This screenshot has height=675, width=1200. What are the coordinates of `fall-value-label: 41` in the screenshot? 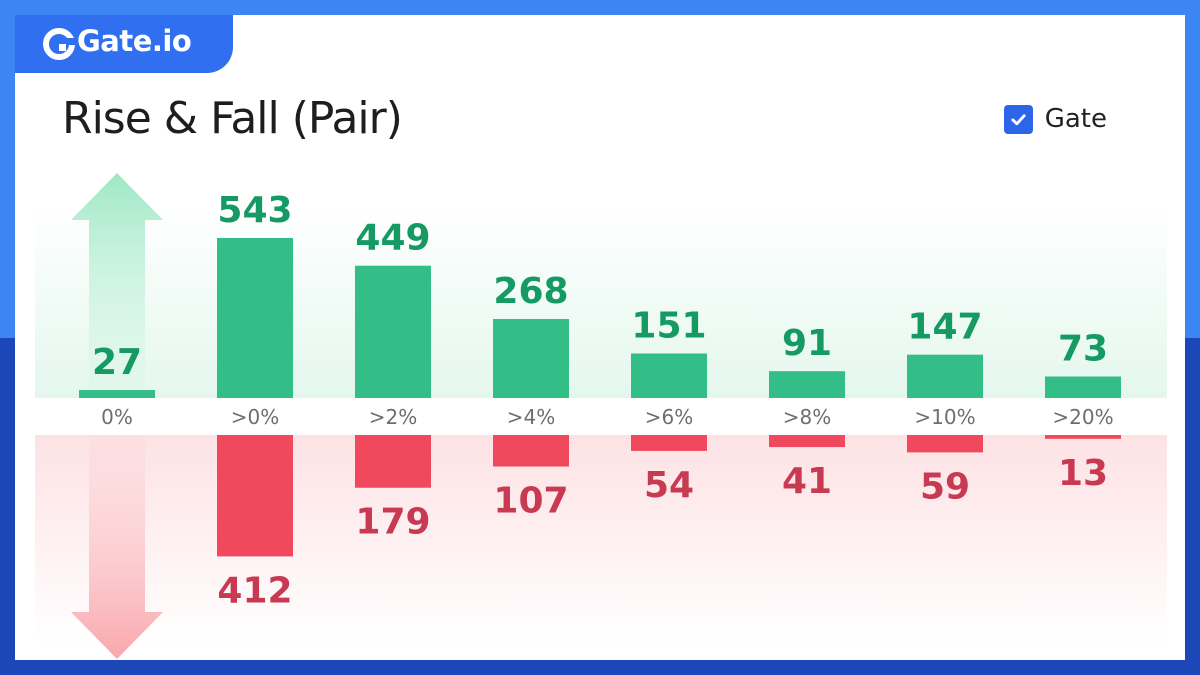 It's located at (807, 481).